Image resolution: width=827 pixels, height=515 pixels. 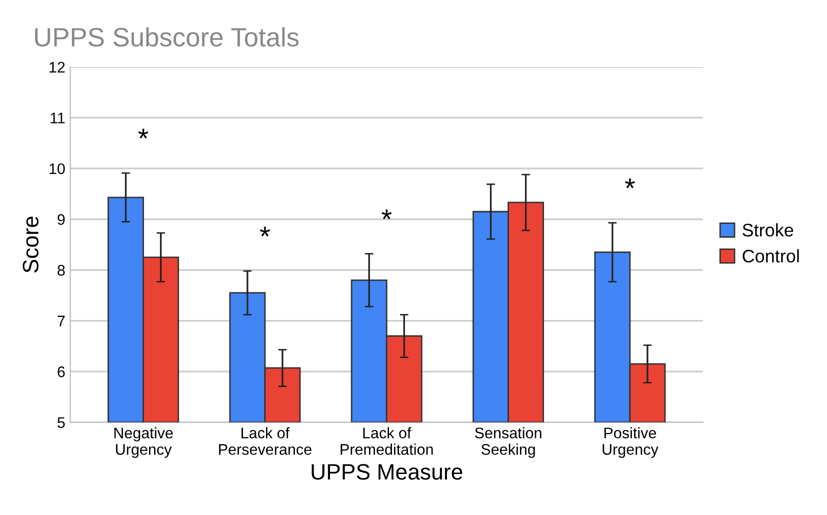 What do you see at coordinates (61, 270) in the screenshot?
I see `y-tick-label: 8` at bounding box center [61, 270].